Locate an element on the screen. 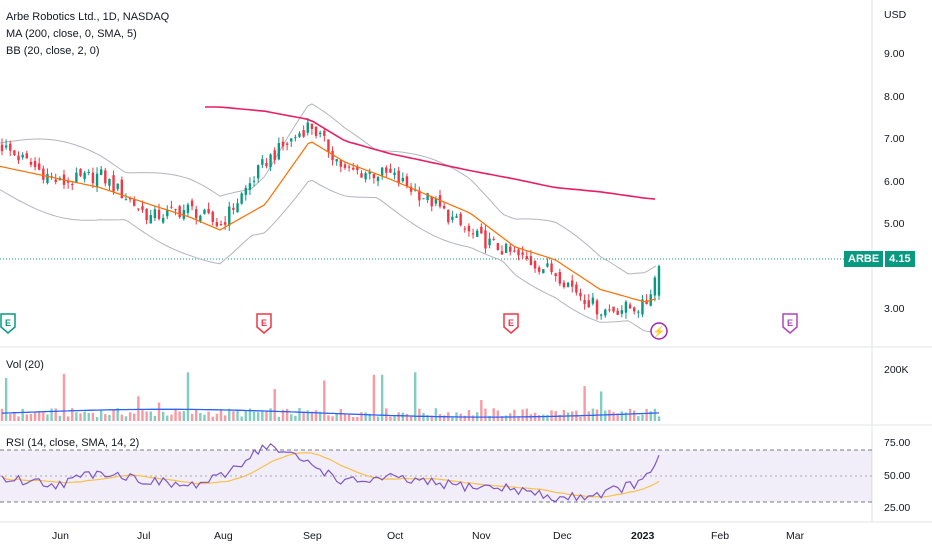 Image resolution: width=932 pixels, height=550 pixels. price-tick: 8.00 is located at coordinates (894, 97).